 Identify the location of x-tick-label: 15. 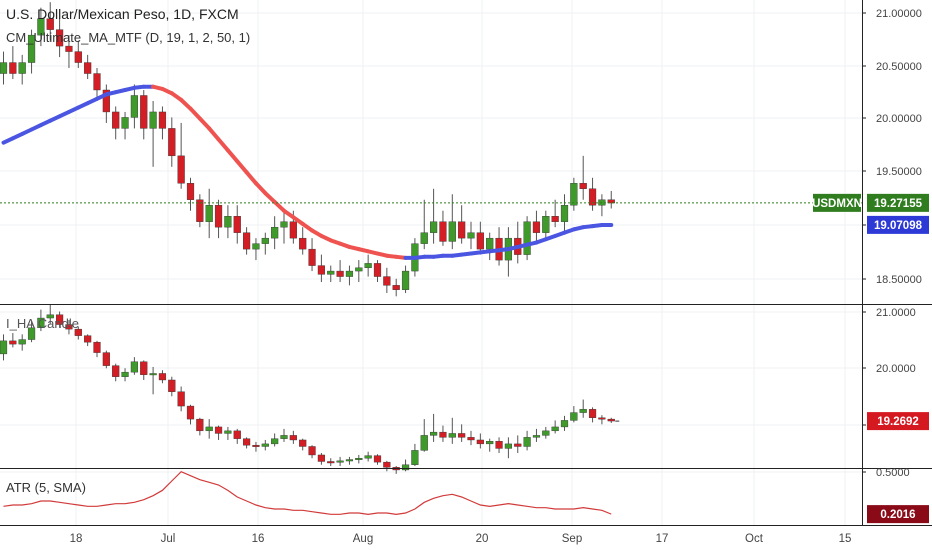
(845, 539).